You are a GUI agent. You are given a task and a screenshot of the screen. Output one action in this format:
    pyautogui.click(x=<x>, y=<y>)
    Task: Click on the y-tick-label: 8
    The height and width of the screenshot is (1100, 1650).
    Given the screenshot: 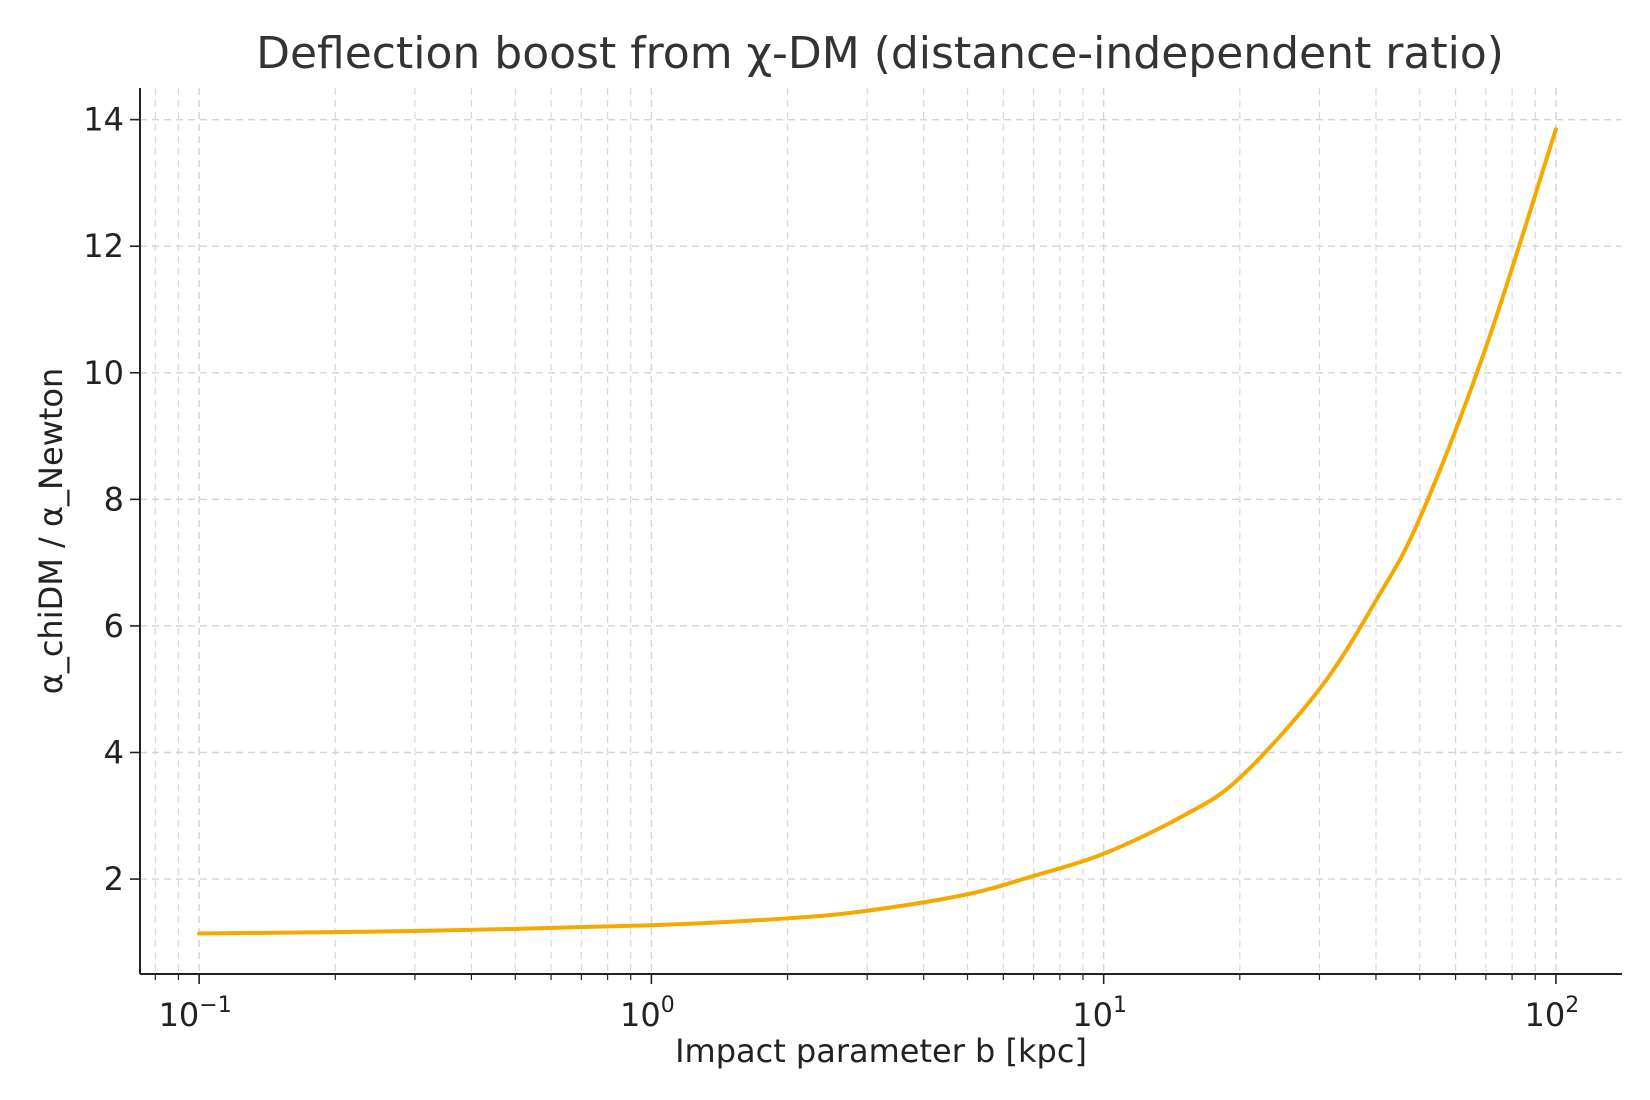 What is the action you would take?
    pyautogui.click(x=114, y=499)
    